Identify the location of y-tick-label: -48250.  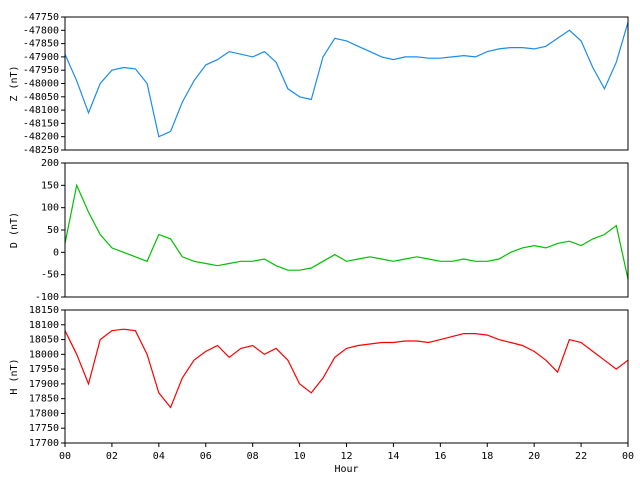
(41, 150).